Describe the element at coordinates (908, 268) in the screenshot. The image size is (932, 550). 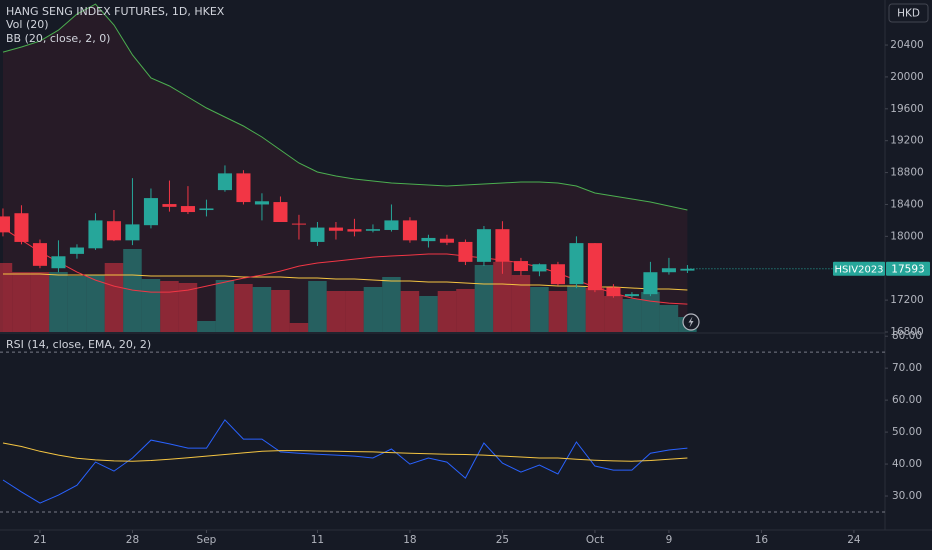
I see `price-box` at that location.